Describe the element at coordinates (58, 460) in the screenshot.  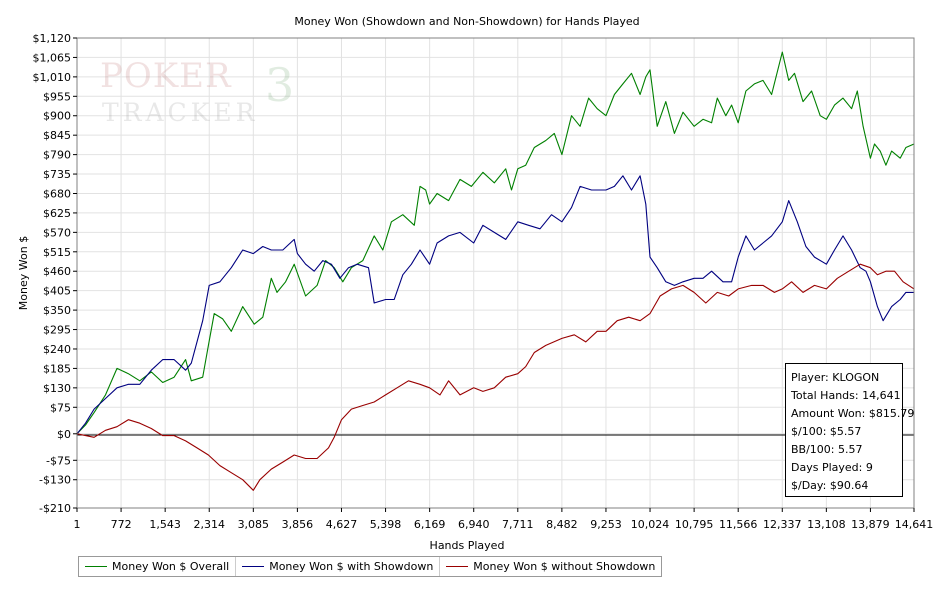
I see `y-tick-label: -$75` at that location.